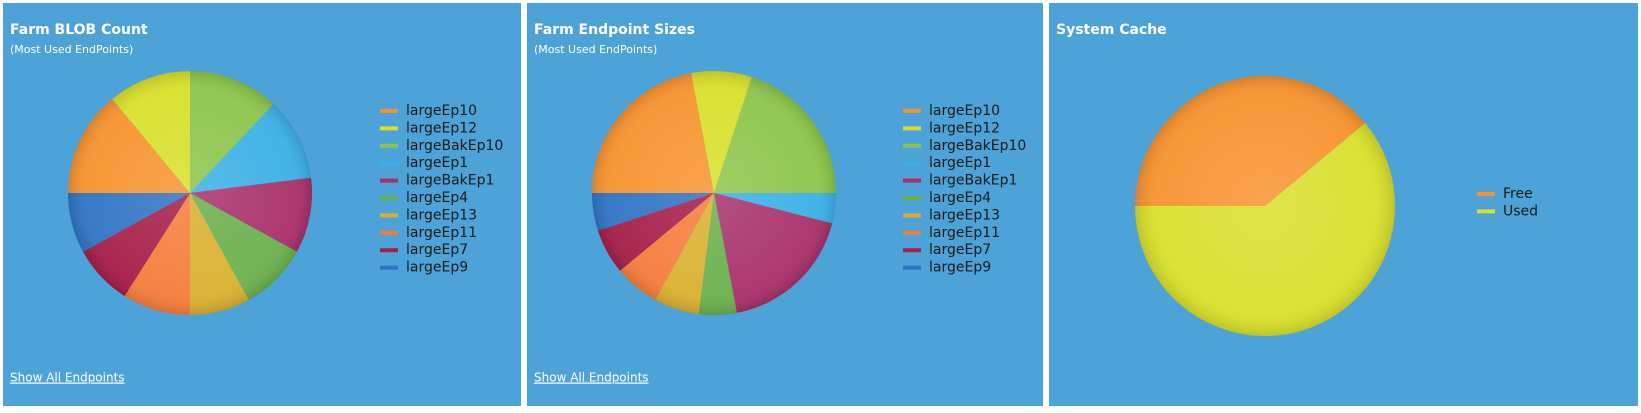  I want to click on panel-title: System Cache, so click(1111, 30).